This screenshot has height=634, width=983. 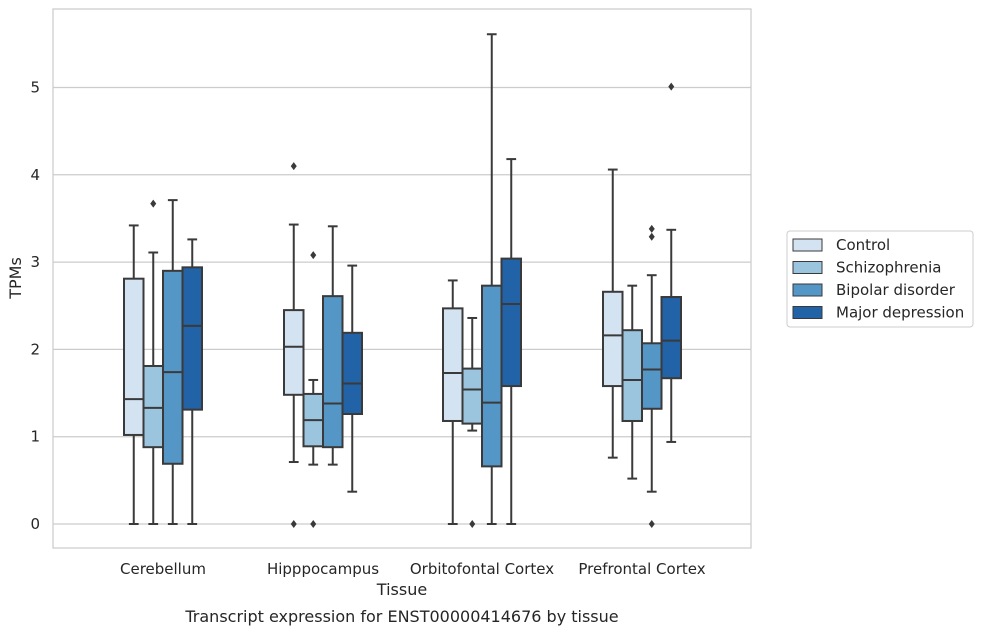 What do you see at coordinates (35, 262) in the screenshot?
I see `y-tick-label: 3` at bounding box center [35, 262].